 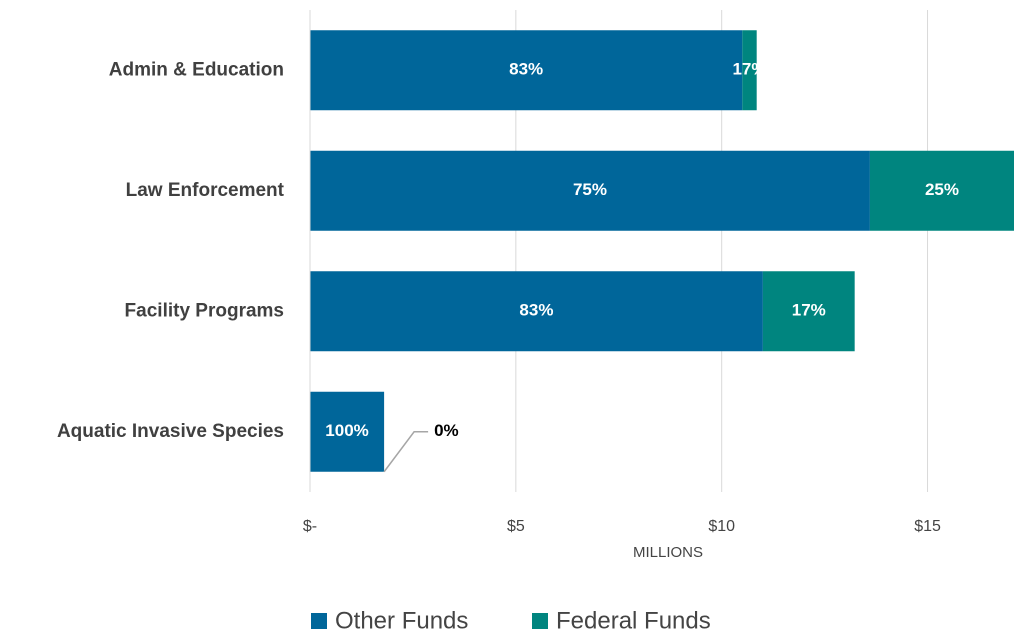 What do you see at coordinates (204, 310) in the screenshot?
I see `y-tick-label: Facility Programs` at bounding box center [204, 310].